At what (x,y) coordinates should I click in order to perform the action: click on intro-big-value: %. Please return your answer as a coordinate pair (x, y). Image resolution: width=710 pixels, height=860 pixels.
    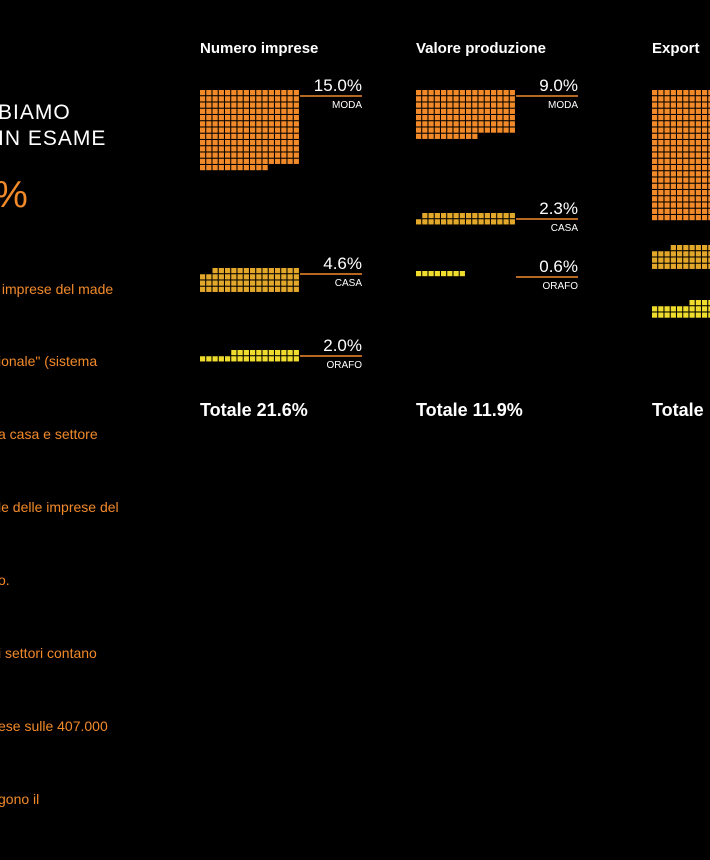
    Looking at the image, I should click on (14, 195).